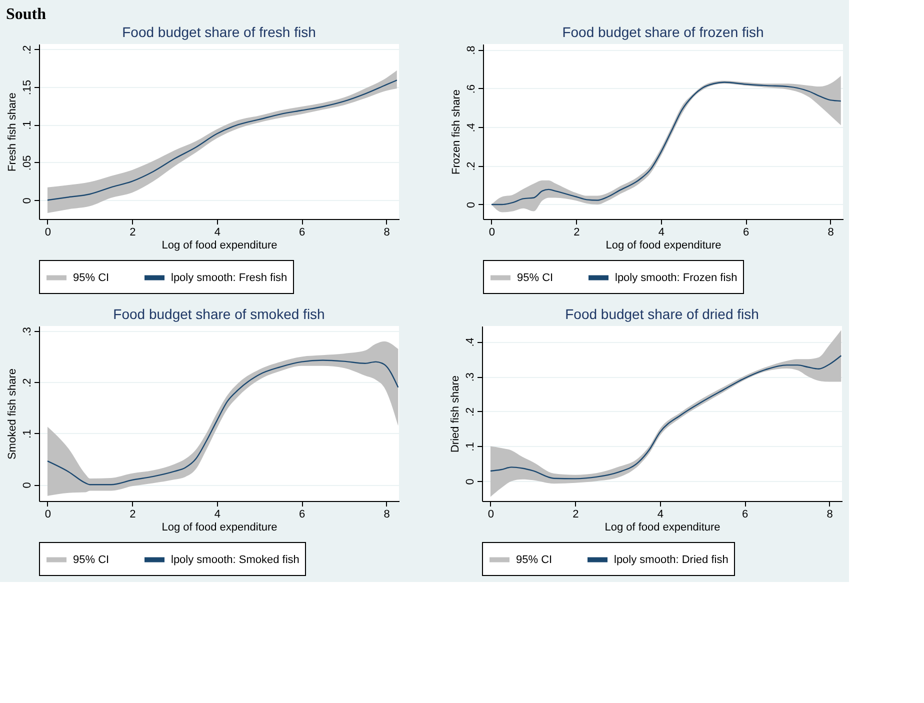 This screenshot has width=924, height=703. I want to click on text: South, so click(26, 14).